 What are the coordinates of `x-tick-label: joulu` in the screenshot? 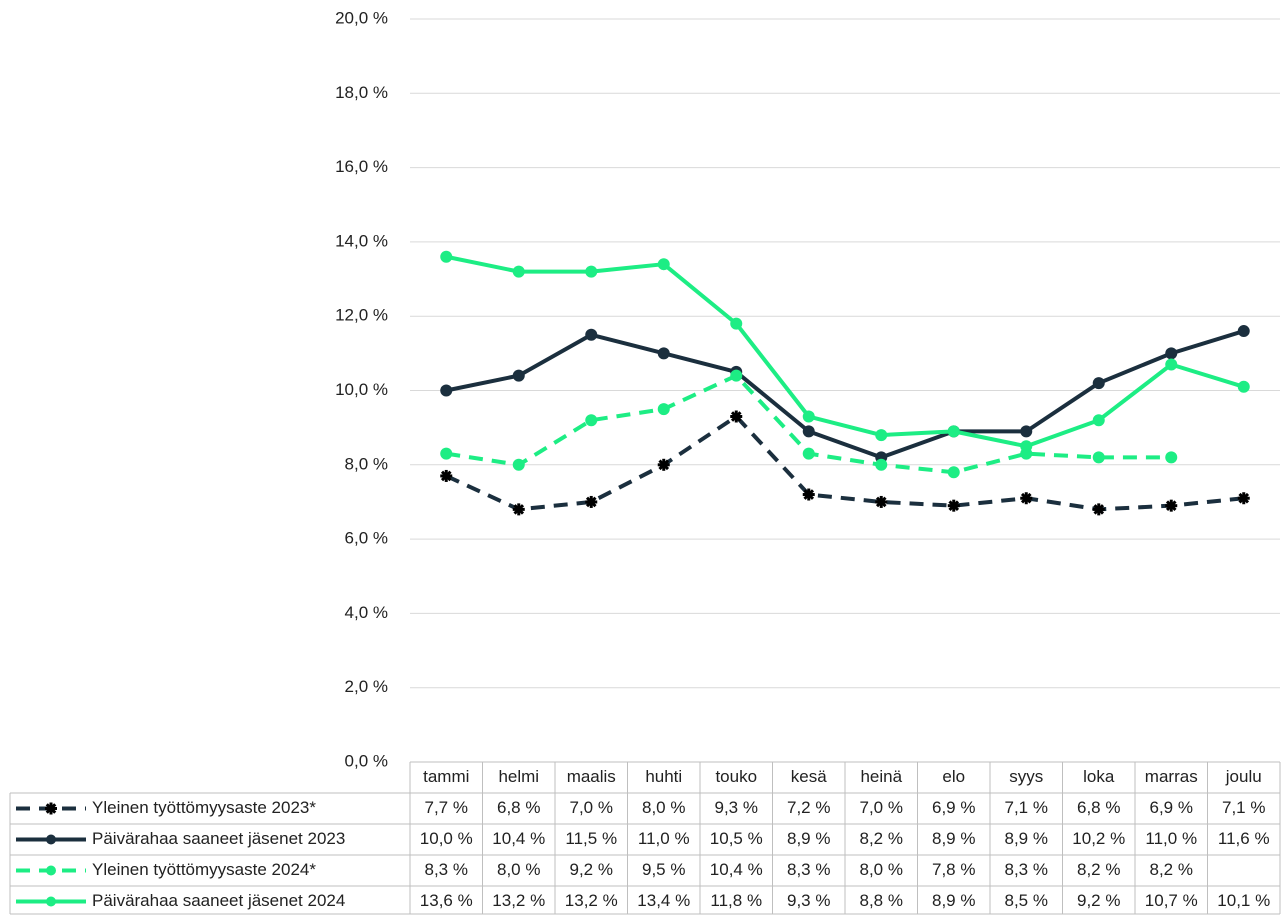 It's located at (1243, 776).